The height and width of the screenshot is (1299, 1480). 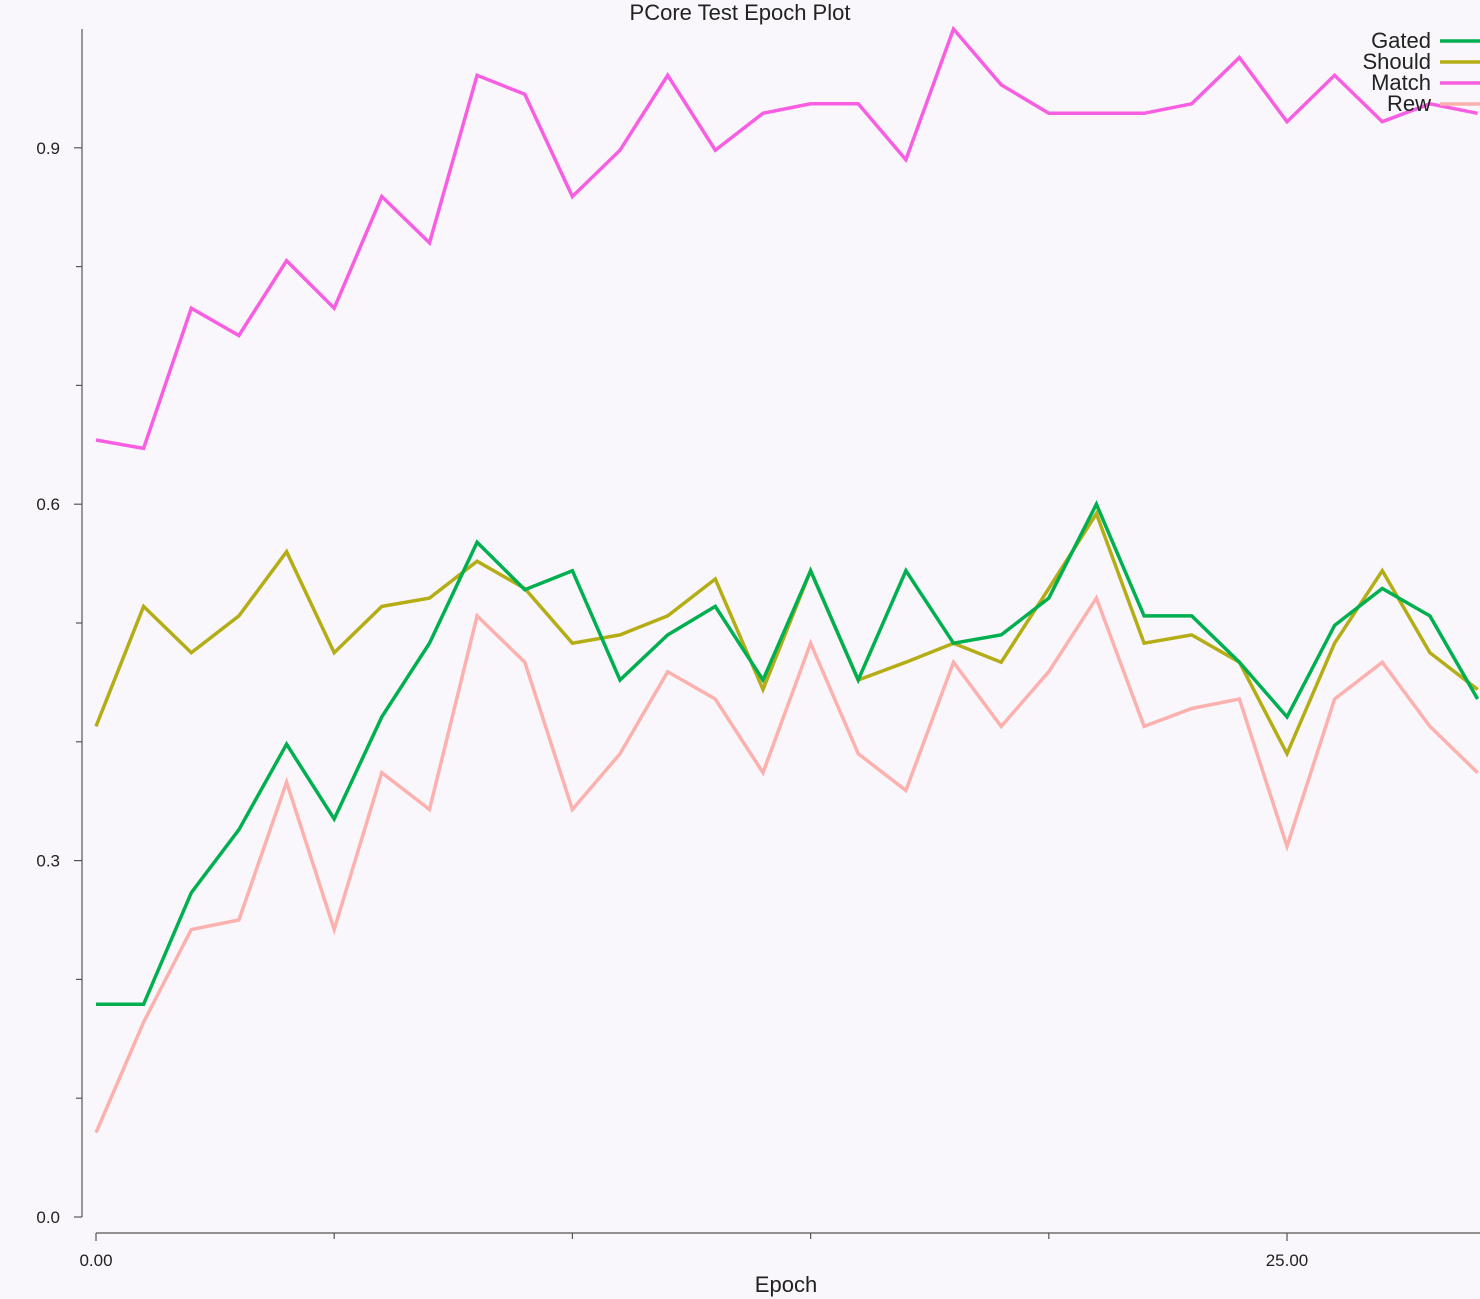 I want to click on x-tick-label: 25.00, so click(x=1287, y=1260).